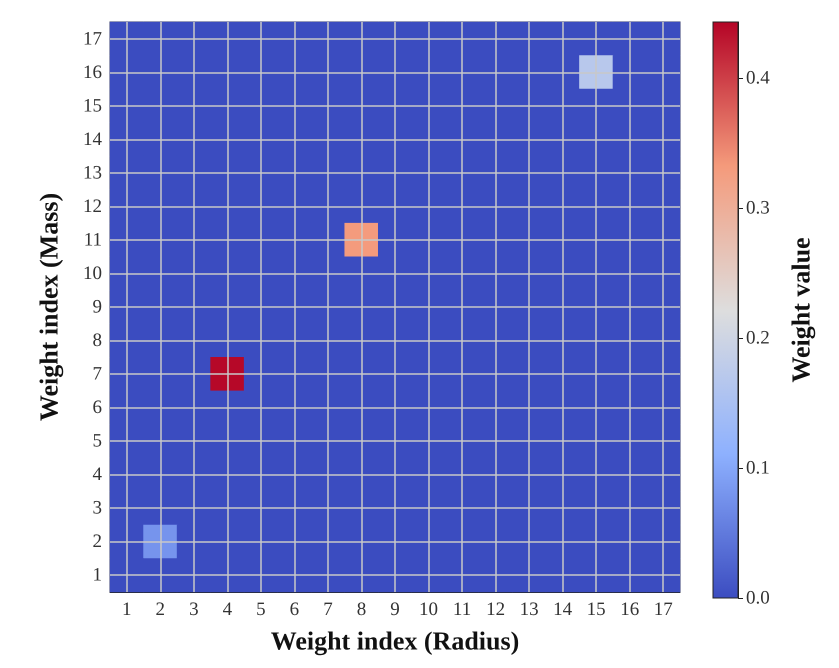 The image size is (839, 668). What do you see at coordinates (428, 609) in the screenshot?
I see `x-tick-label: 10` at bounding box center [428, 609].